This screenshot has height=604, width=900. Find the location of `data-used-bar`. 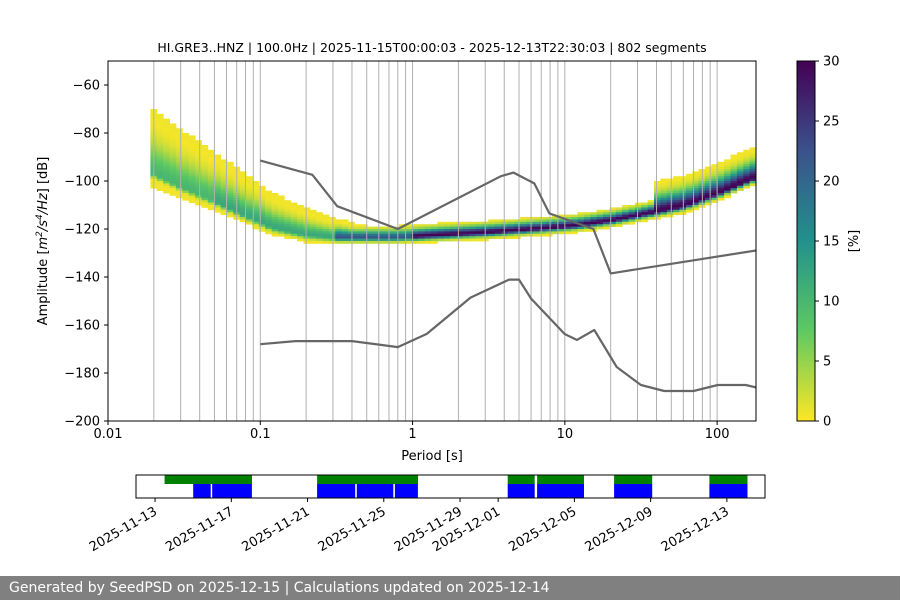

data-used-bar is located at coordinates (633, 491).